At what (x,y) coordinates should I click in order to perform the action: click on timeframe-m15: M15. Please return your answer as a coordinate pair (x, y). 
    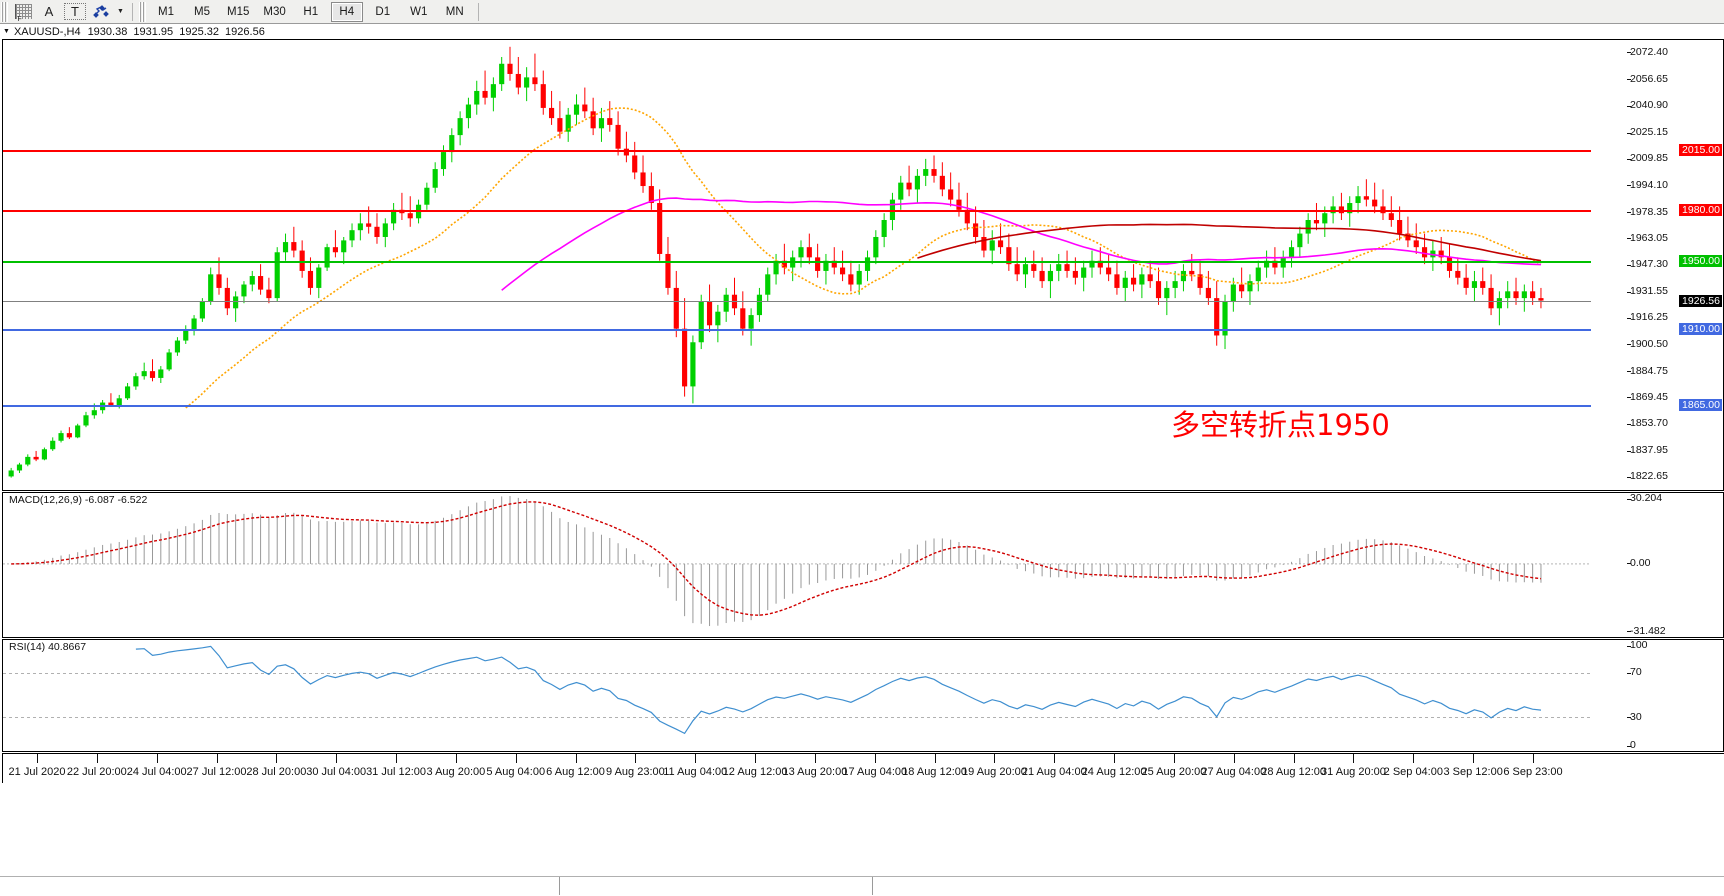
    Looking at the image, I should click on (238, 11).